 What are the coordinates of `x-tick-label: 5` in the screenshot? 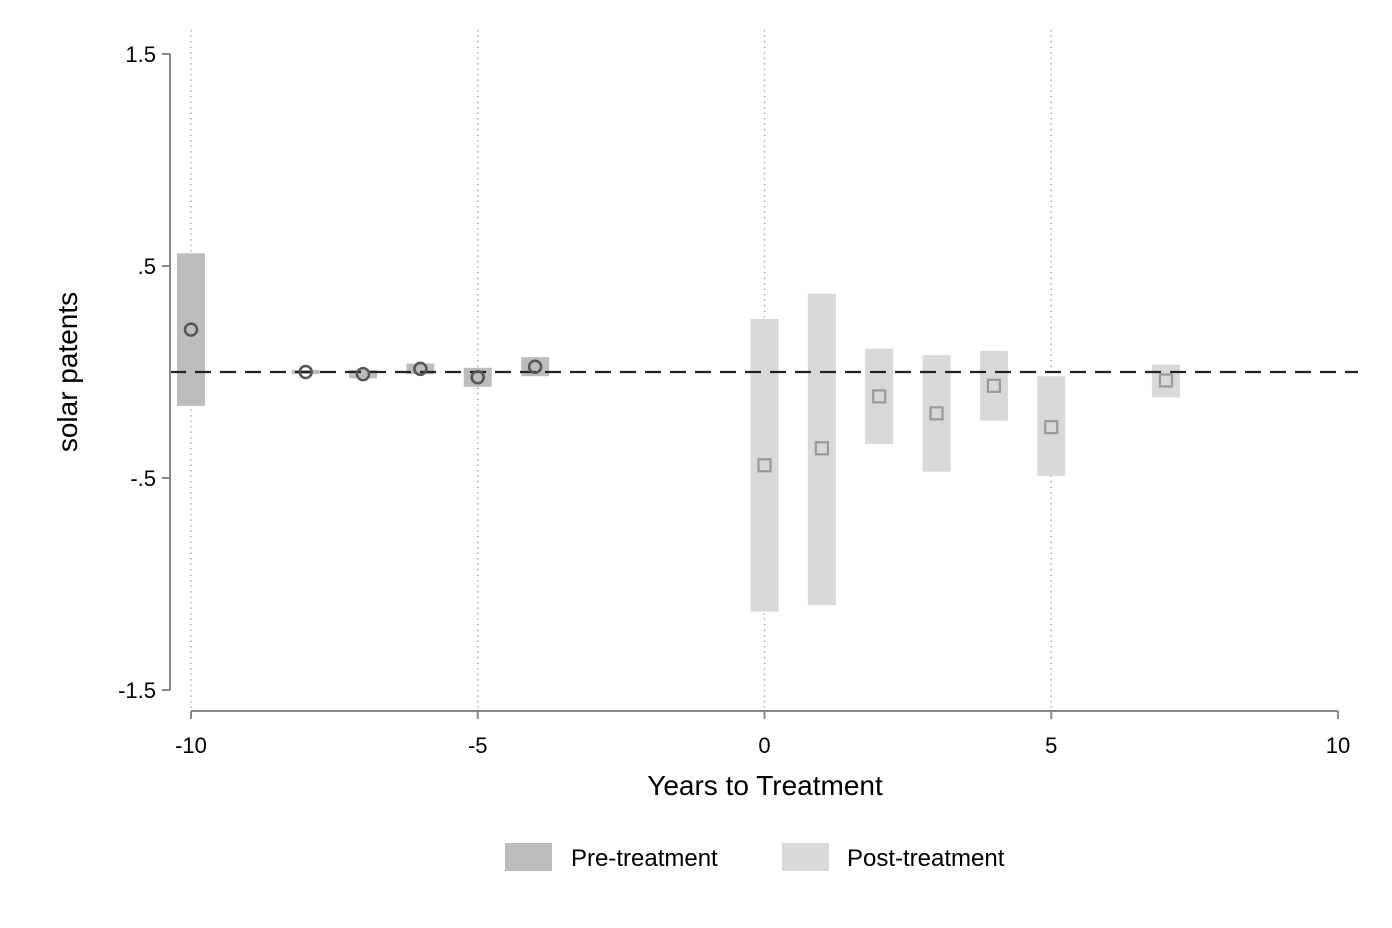 It's located at (1051, 745).